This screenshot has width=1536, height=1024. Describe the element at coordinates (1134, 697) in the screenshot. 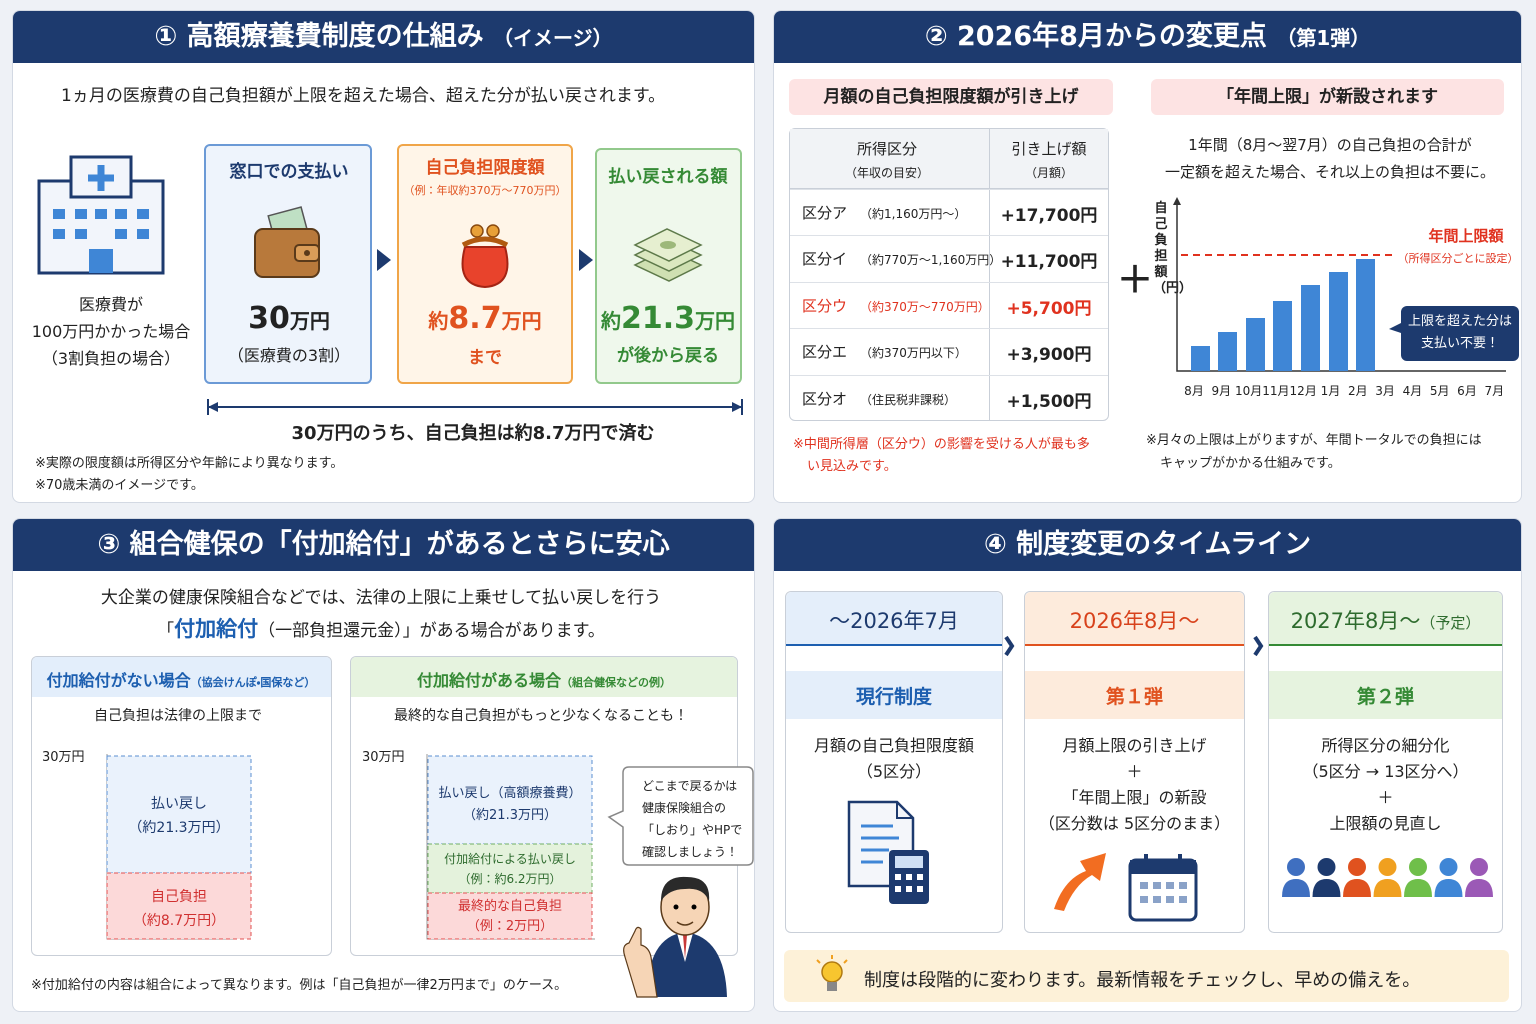

I see `stage-name: 第１弾` at that location.